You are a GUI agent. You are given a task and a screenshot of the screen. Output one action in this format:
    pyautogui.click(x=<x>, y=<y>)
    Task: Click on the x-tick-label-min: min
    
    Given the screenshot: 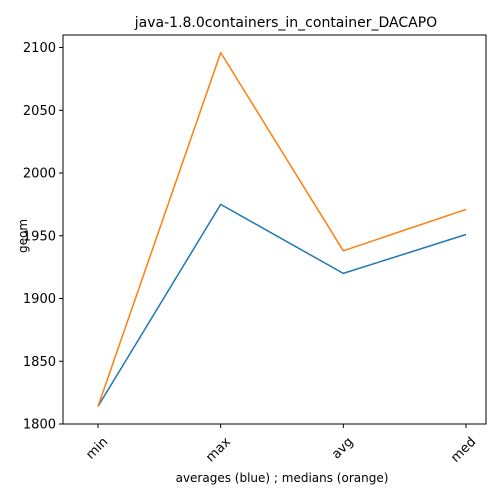 What is the action you would take?
    pyautogui.click(x=97, y=449)
    